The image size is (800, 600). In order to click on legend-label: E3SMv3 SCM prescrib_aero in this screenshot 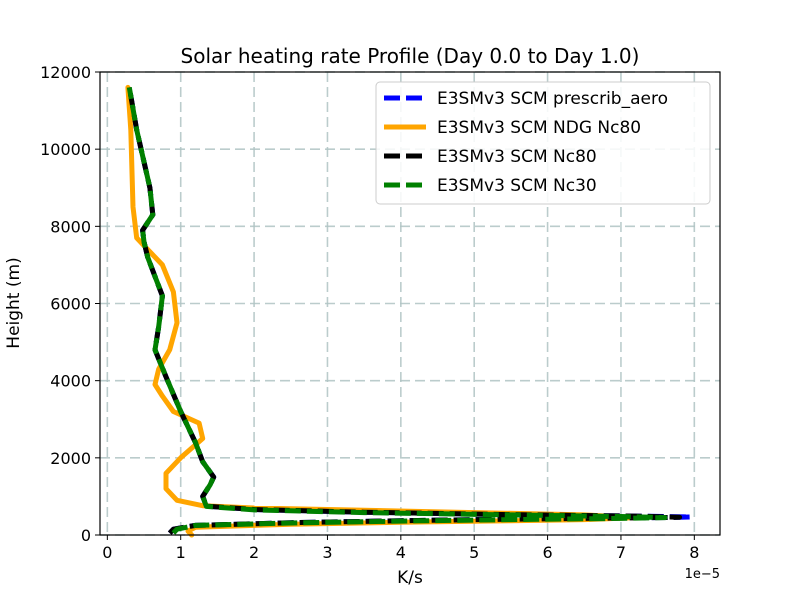, I will do `click(552, 99)`.